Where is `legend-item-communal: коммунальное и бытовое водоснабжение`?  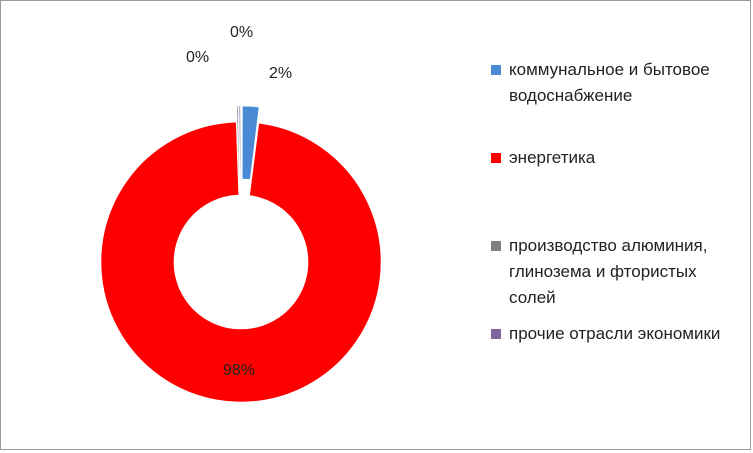 legend-item-communal: коммунальное и бытовое водоснабжение is located at coordinates (616, 83).